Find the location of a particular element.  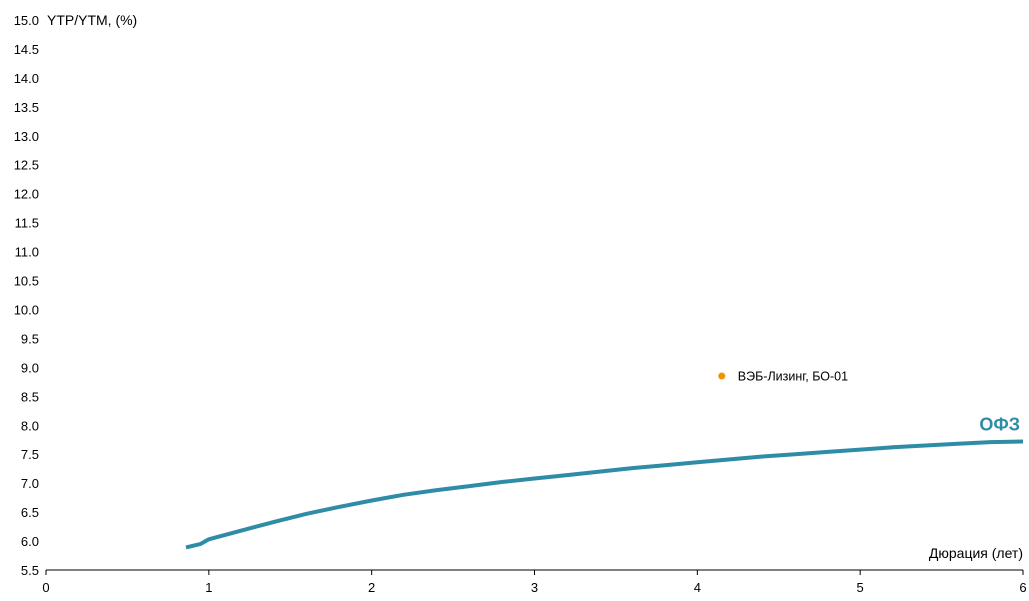

x-axis-label: Дюрация (лет) is located at coordinates (976, 553).